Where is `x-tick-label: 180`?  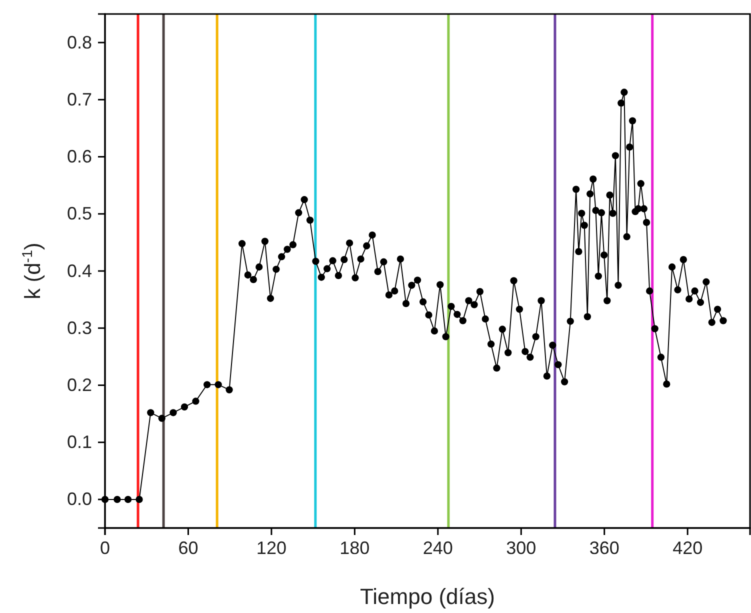
x-tick-label: 180 is located at coordinates (355, 548).